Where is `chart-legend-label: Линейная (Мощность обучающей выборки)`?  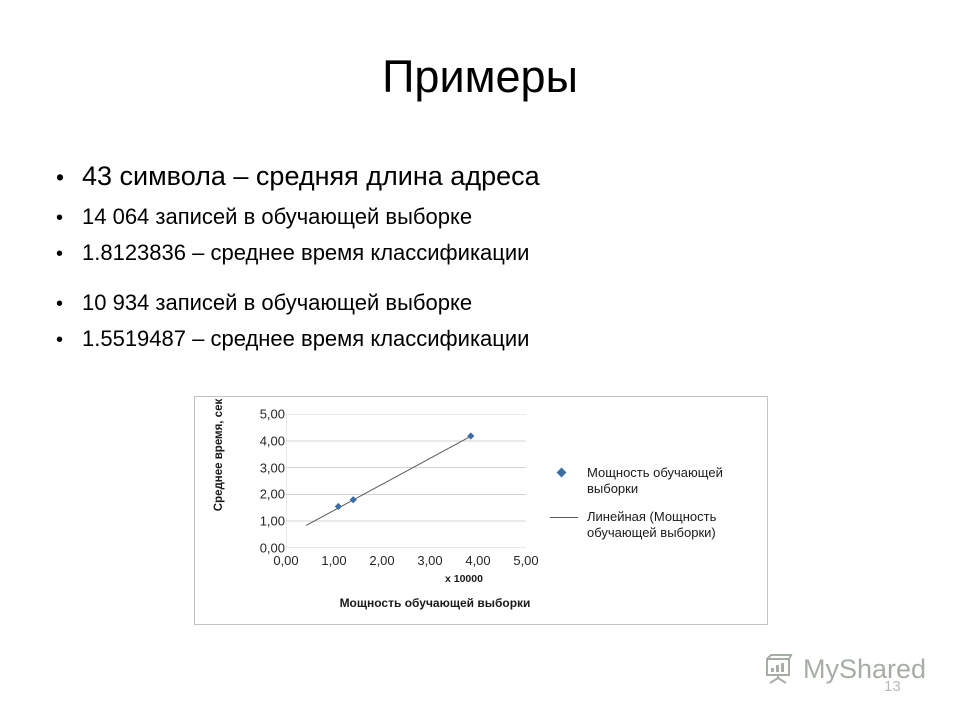 chart-legend-label: Линейная (Мощность обучающей выборки) is located at coordinates (652, 524).